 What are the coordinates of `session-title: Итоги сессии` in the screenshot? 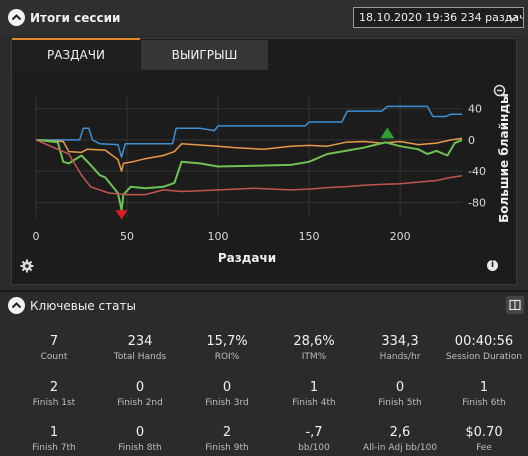 It's located at (75, 18).